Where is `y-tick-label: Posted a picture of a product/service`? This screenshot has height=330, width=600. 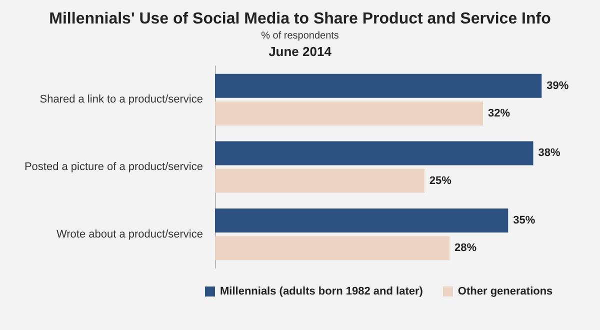 y-tick-label: Posted a picture of a product/service is located at coordinates (113, 167).